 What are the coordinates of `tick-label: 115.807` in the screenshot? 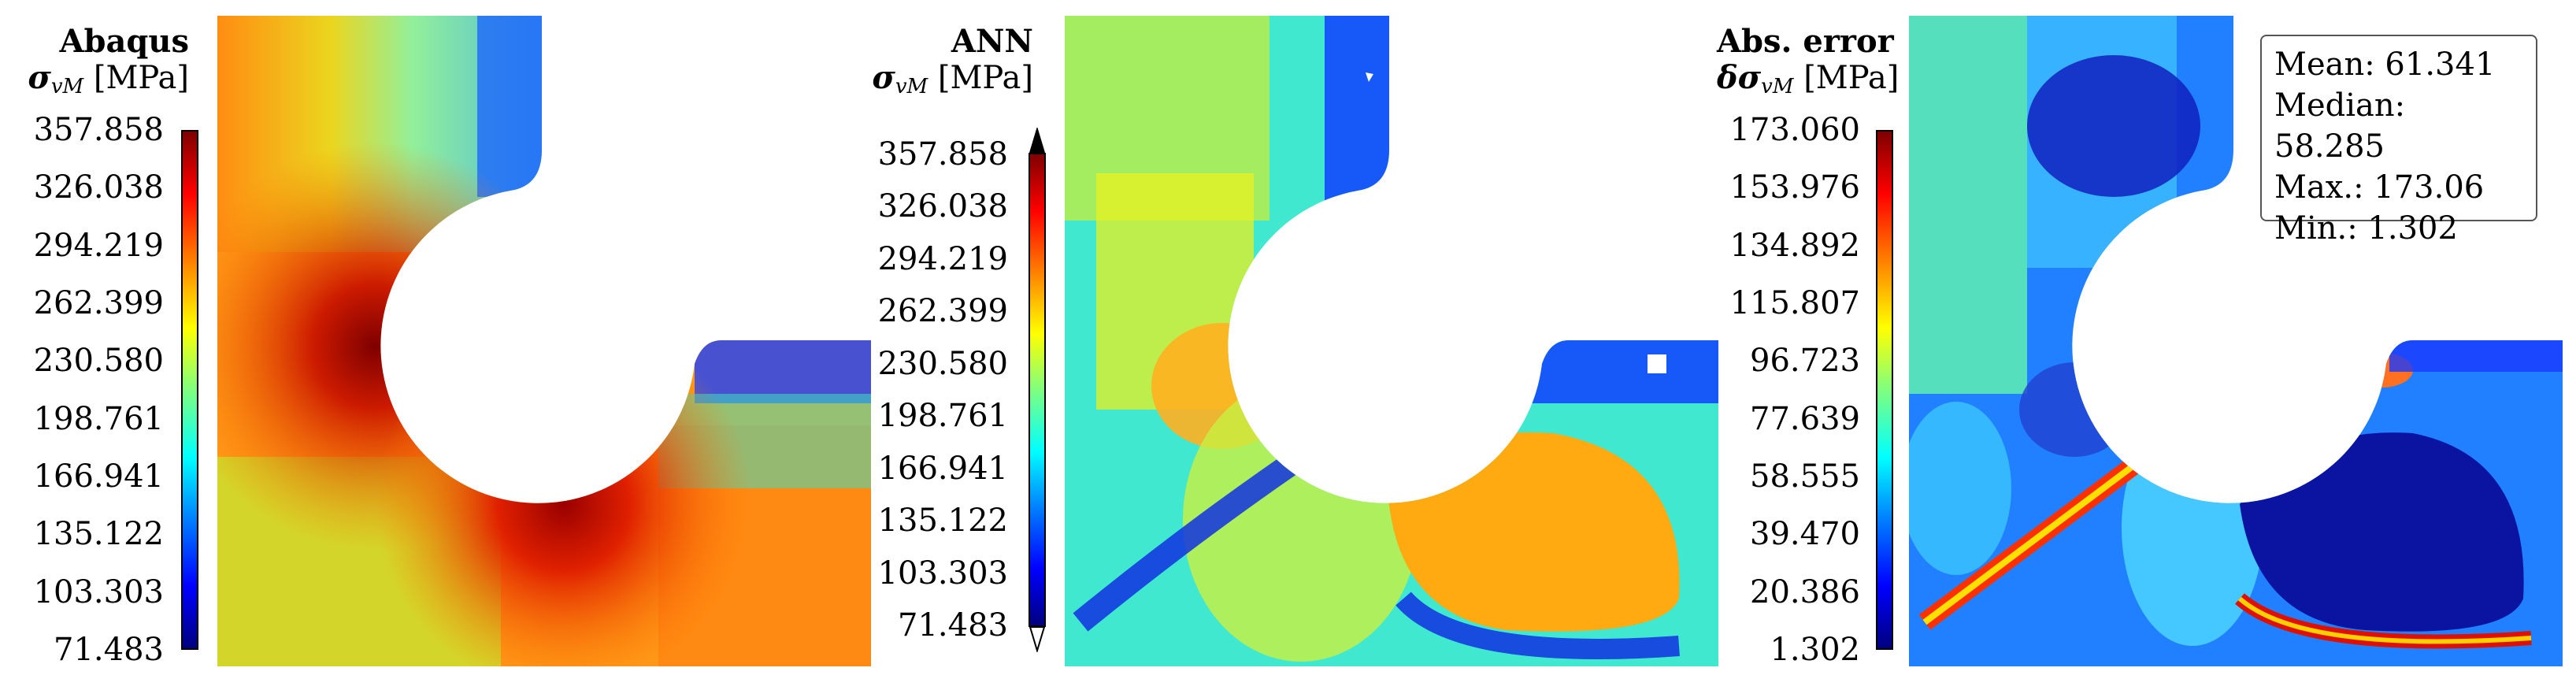 It's located at (1794, 302).